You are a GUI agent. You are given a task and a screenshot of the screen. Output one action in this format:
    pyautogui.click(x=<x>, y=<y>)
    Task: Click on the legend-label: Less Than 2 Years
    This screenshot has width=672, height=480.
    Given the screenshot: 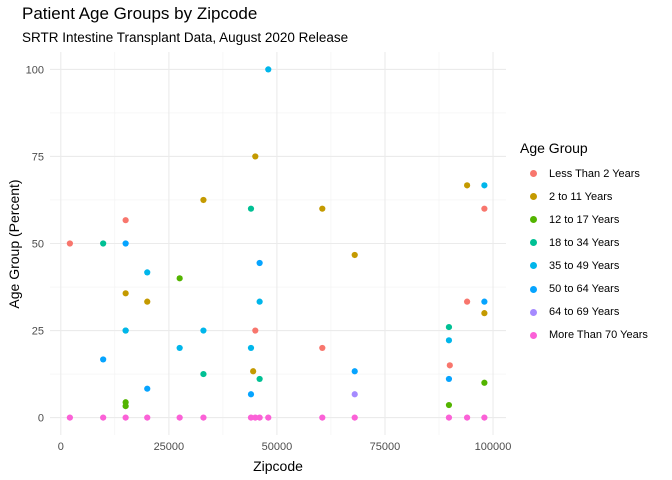 What is the action you would take?
    pyautogui.click(x=594, y=173)
    